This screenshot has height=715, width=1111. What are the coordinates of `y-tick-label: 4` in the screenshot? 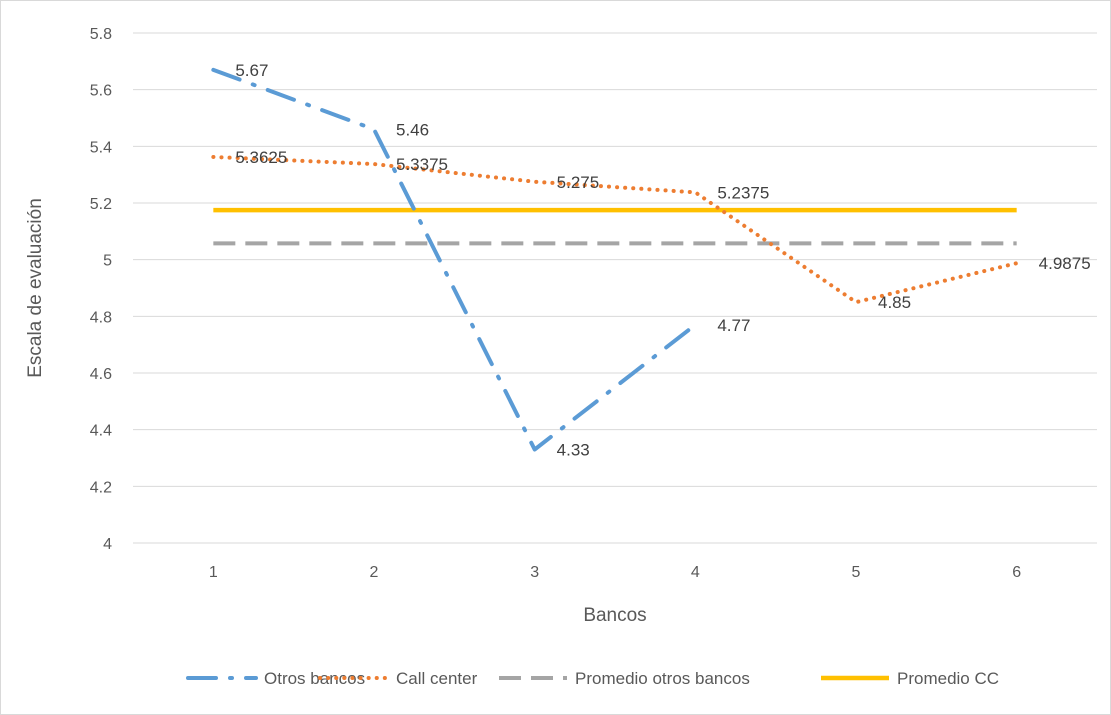 It's located at (107, 544).